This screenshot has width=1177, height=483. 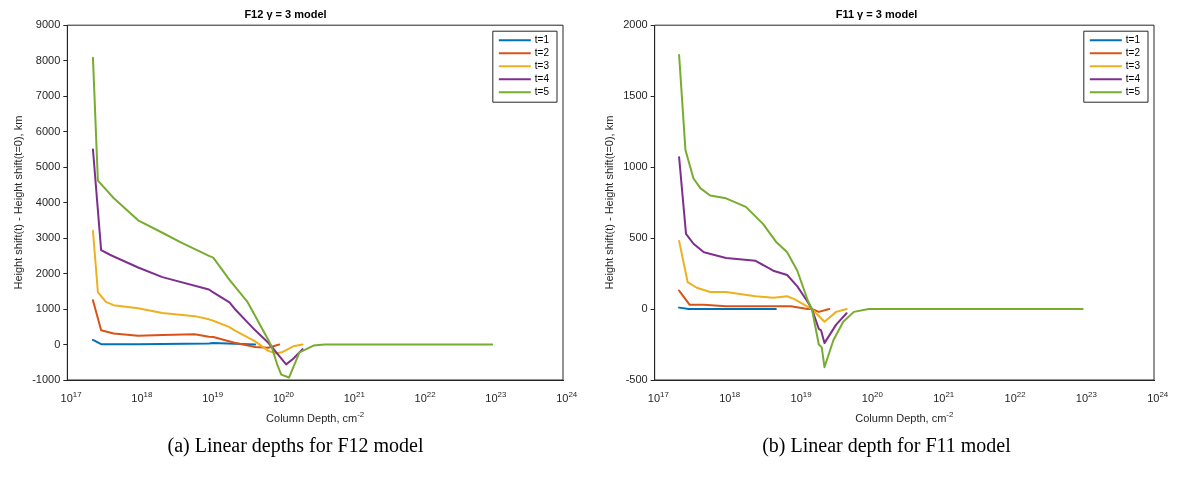 I want to click on text: (b) Linear depth for F11 model, so click(x=886, y=445).